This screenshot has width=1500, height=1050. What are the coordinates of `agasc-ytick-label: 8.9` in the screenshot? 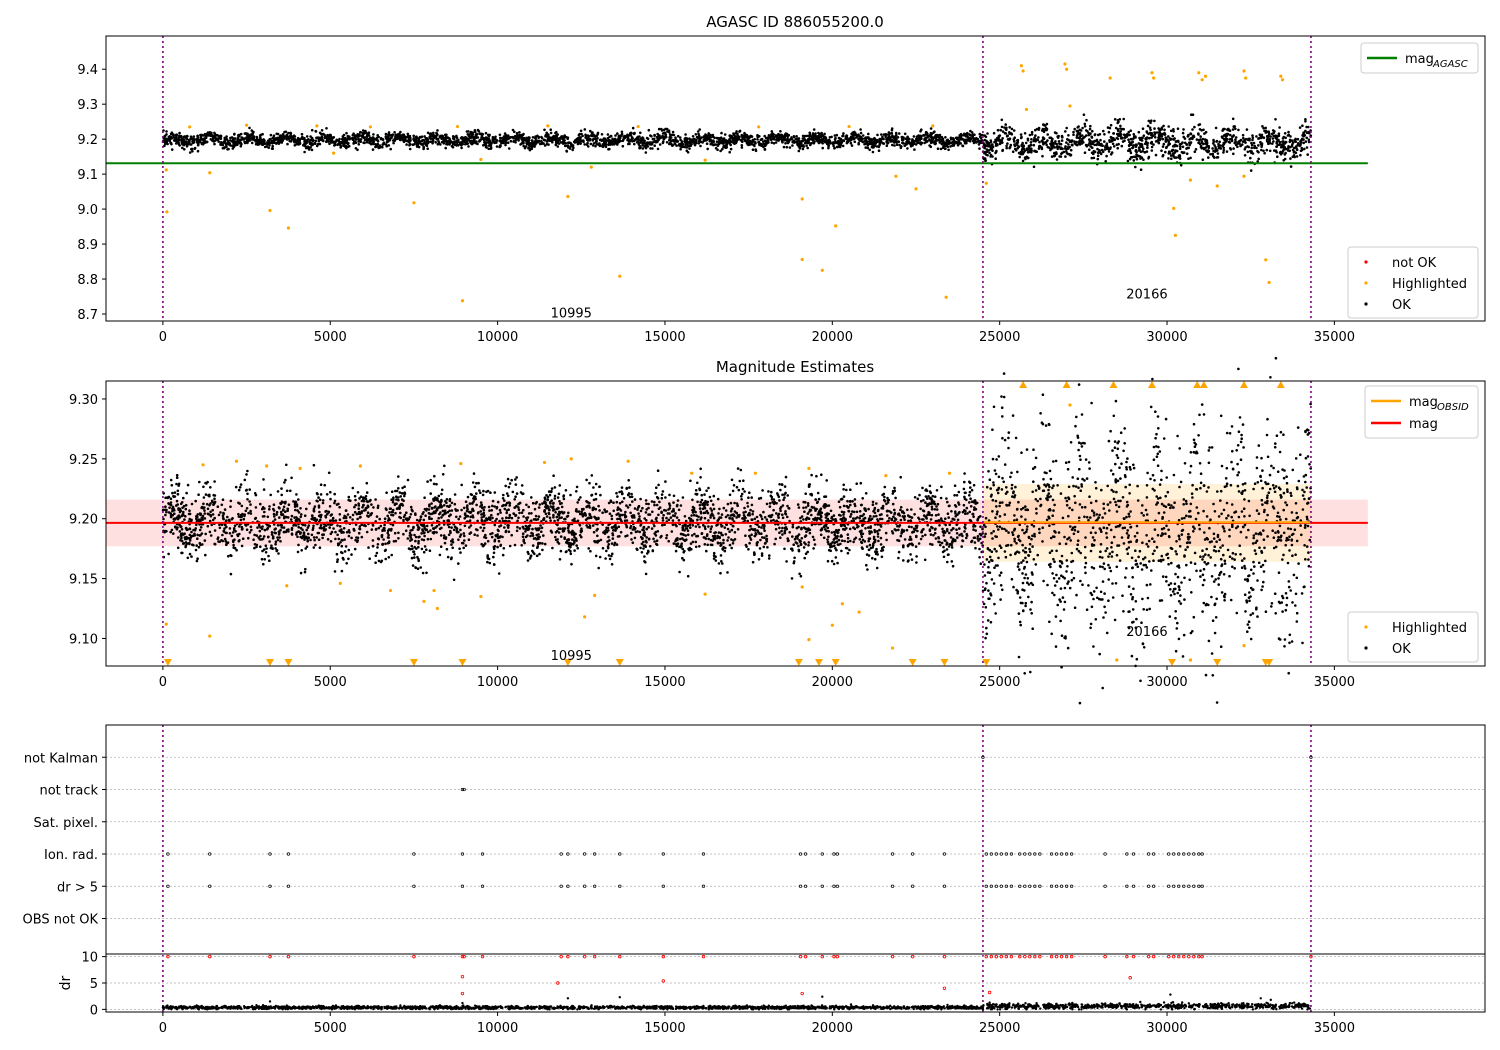 It's located at (87, 245).